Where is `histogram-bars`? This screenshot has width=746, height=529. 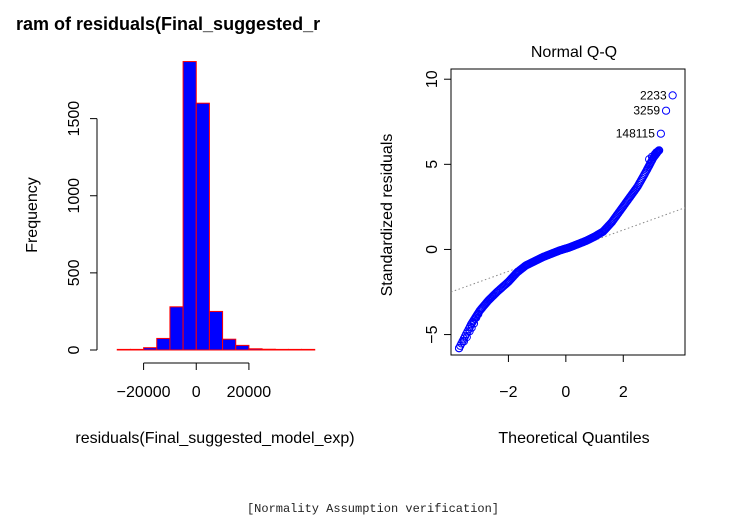
histogram-bars is located at coordinates (216, 206).